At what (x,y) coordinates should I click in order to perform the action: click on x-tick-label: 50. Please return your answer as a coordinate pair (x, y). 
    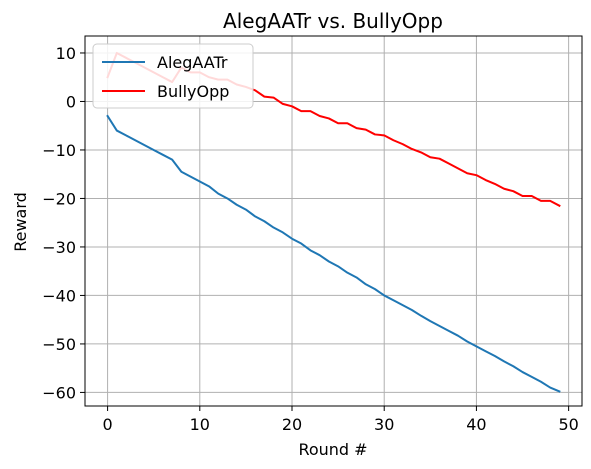
    Looking at the image, I should click on (568, 424).